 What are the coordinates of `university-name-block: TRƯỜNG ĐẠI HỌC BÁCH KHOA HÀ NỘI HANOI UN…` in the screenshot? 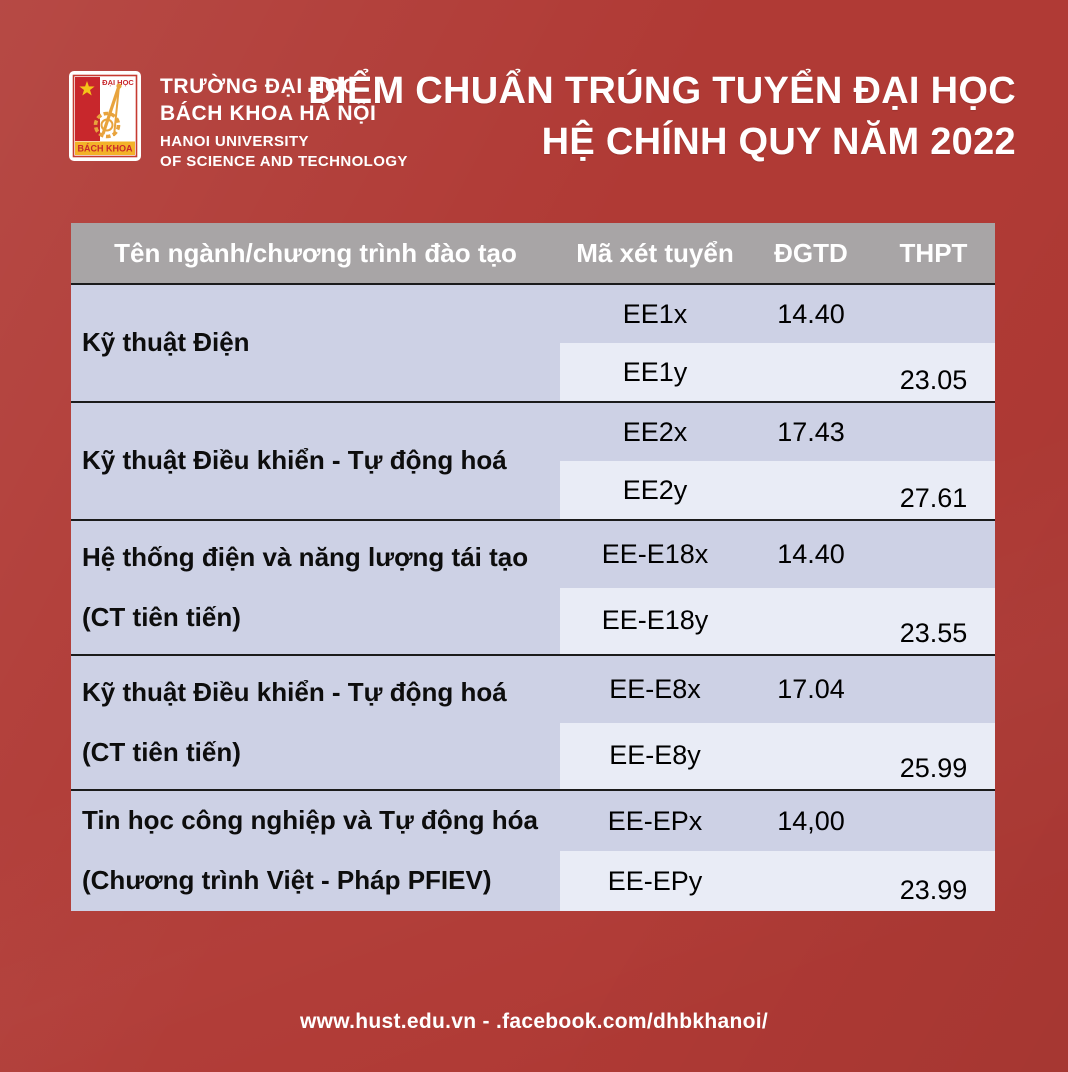 It's located at (284, 121).